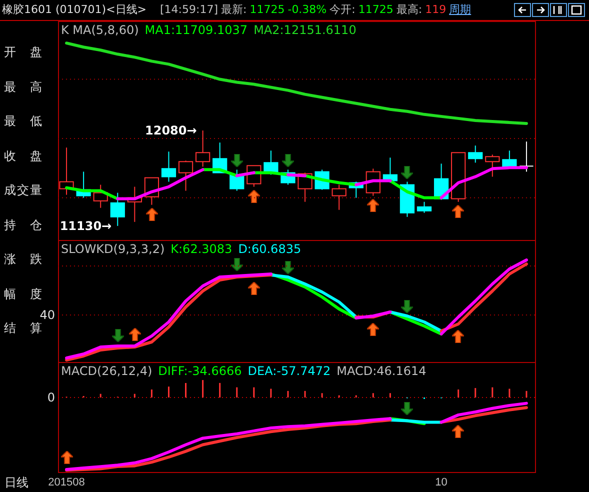 The height and width of the screenshot is (492, 589). What do you see at coordinates (23, 87) in the screenshot?
I see `text: 最高` at bounding box center [23, 87].